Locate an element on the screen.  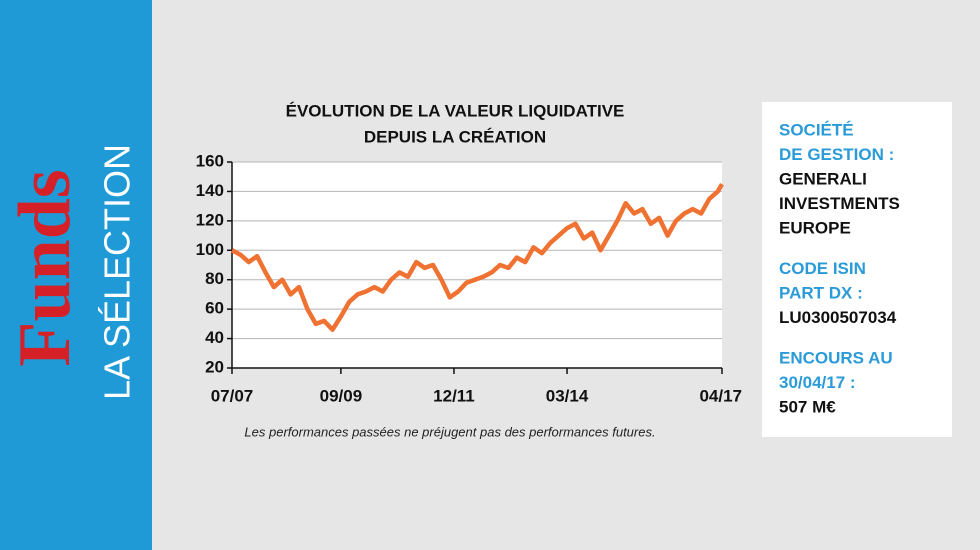
price-line is located at coordinates (477, 257).